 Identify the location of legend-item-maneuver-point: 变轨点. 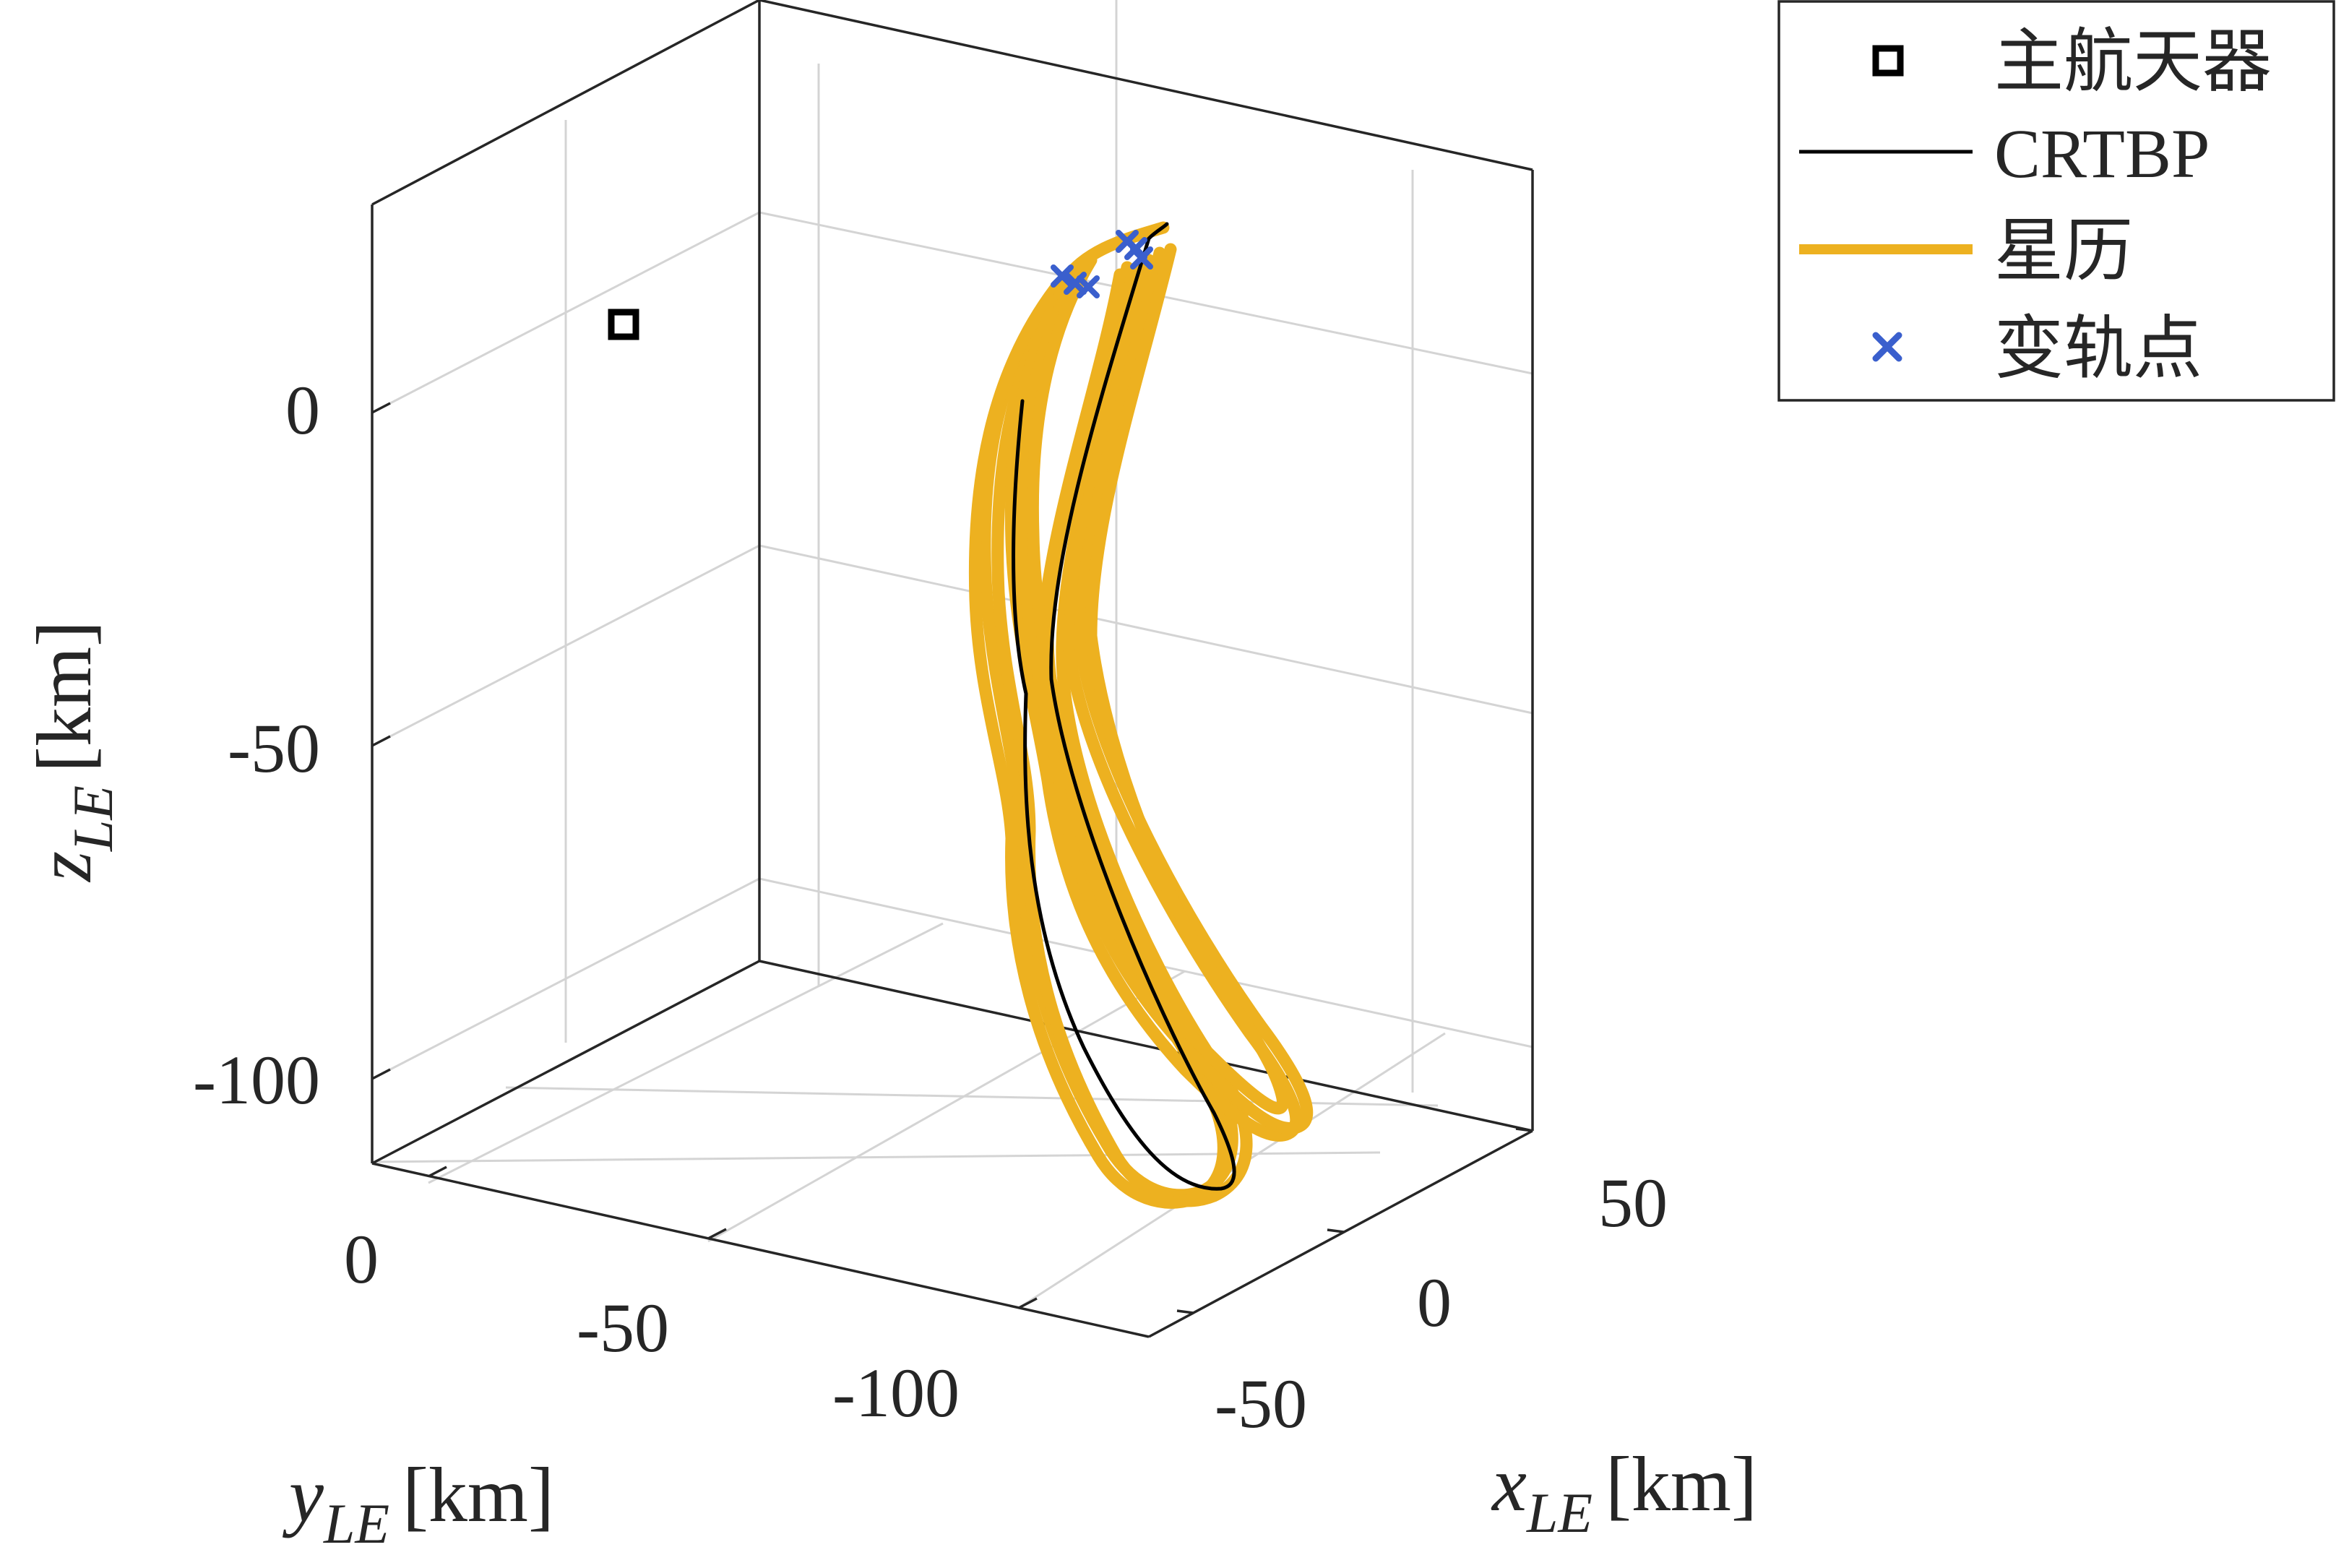
(2037, 348).